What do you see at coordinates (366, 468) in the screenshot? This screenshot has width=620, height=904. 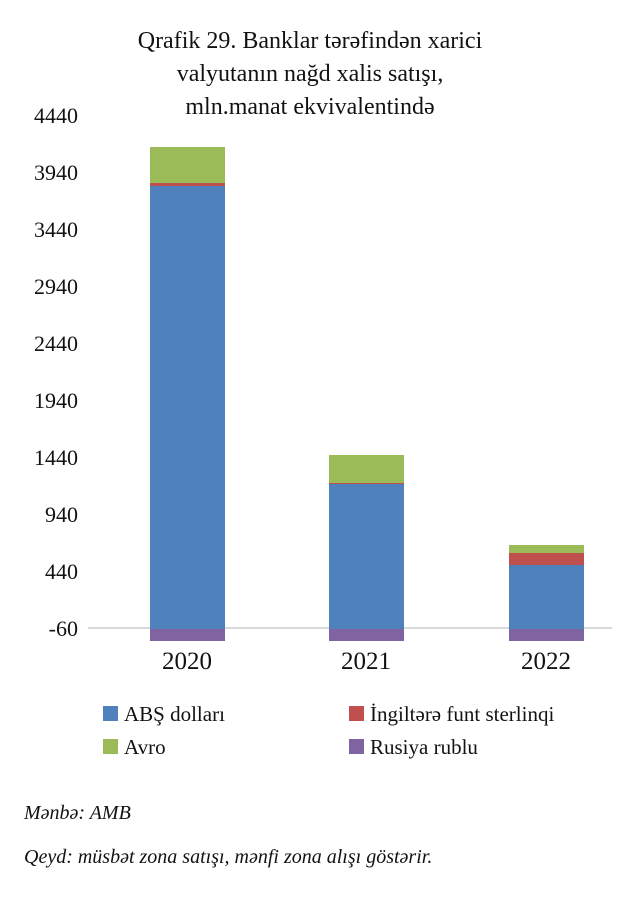 I see `bar-segment-2021-avro` at bounding box center [366, 468].